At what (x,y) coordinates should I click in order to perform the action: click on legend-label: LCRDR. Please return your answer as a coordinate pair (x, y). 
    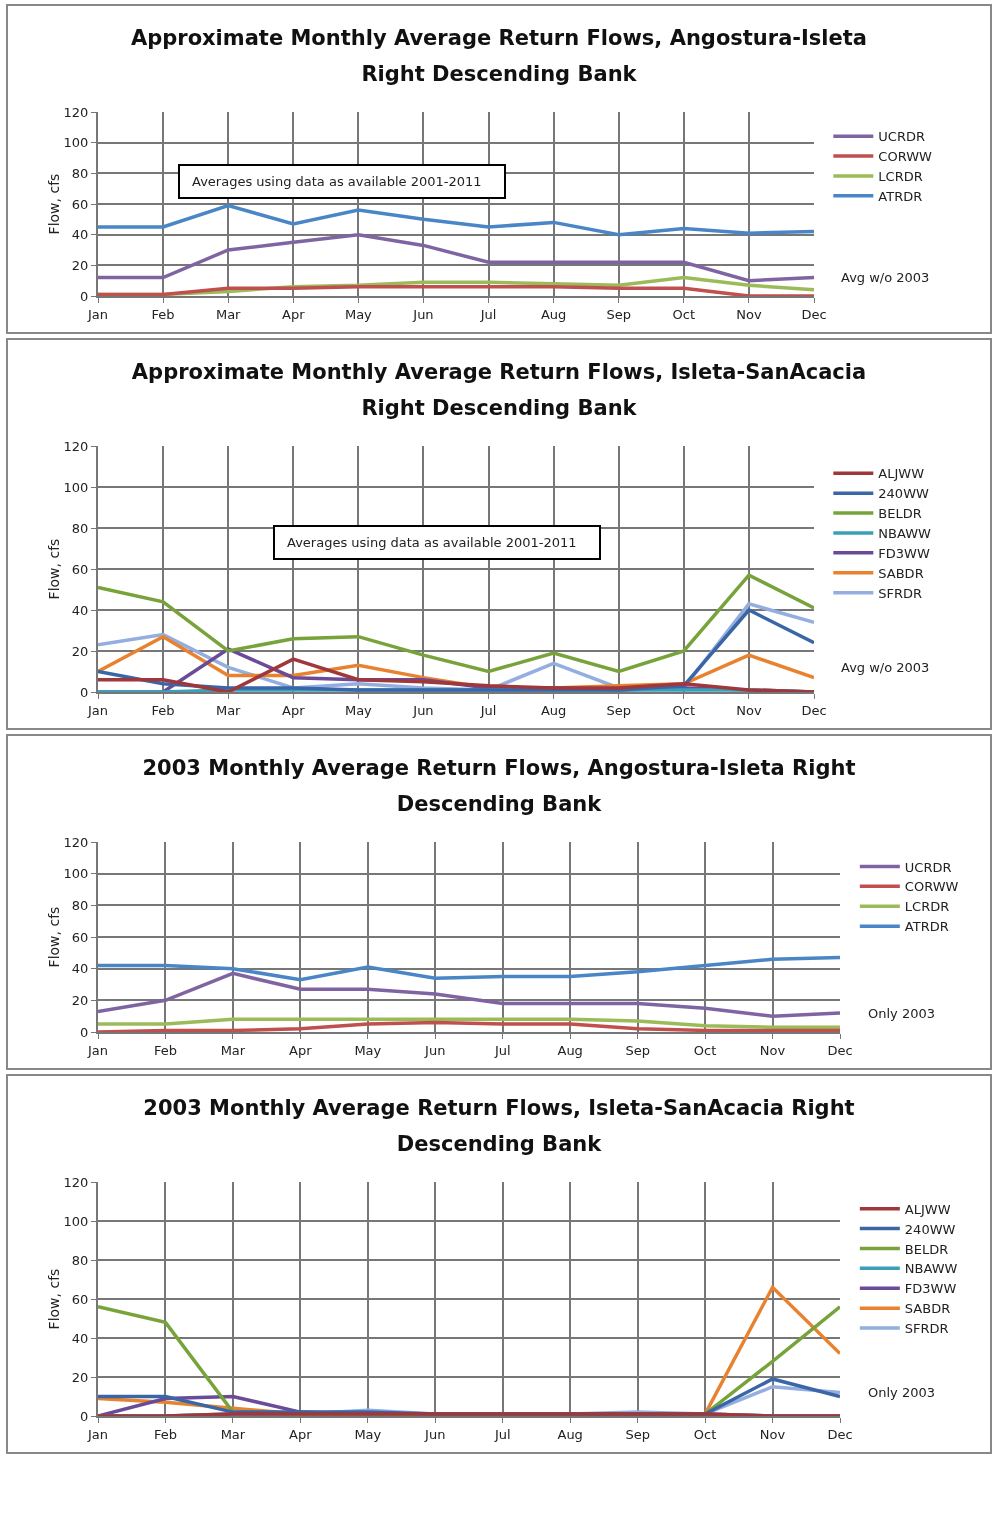
    Looking at the image, I should click on (900, 177).